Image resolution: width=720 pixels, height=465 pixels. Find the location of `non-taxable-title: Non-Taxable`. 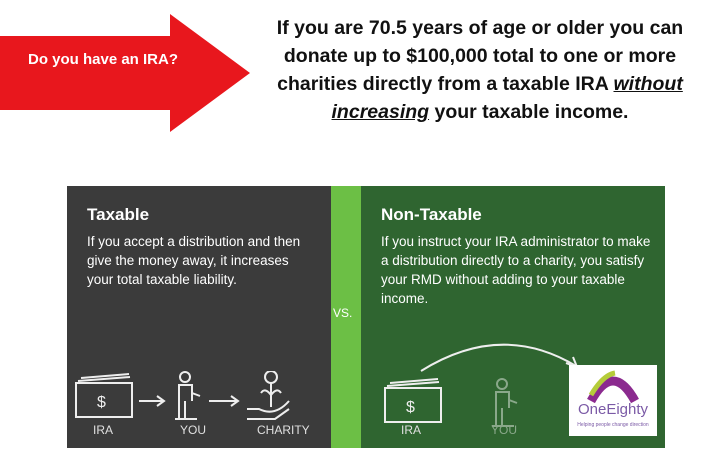

non-taxable-title: Non-Taxable is located at coordinates (431, 214).